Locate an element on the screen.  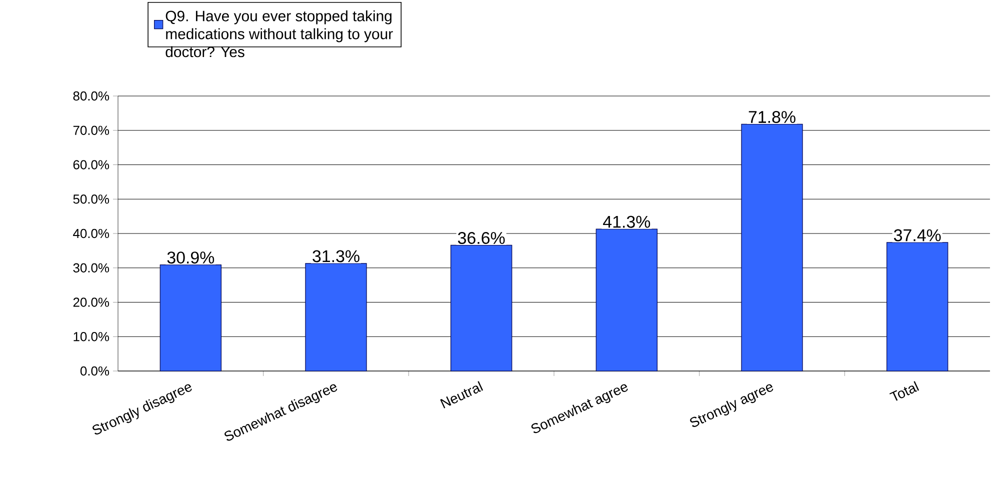
y-tick-label: 80.0% is located at coordinates (91, 96).